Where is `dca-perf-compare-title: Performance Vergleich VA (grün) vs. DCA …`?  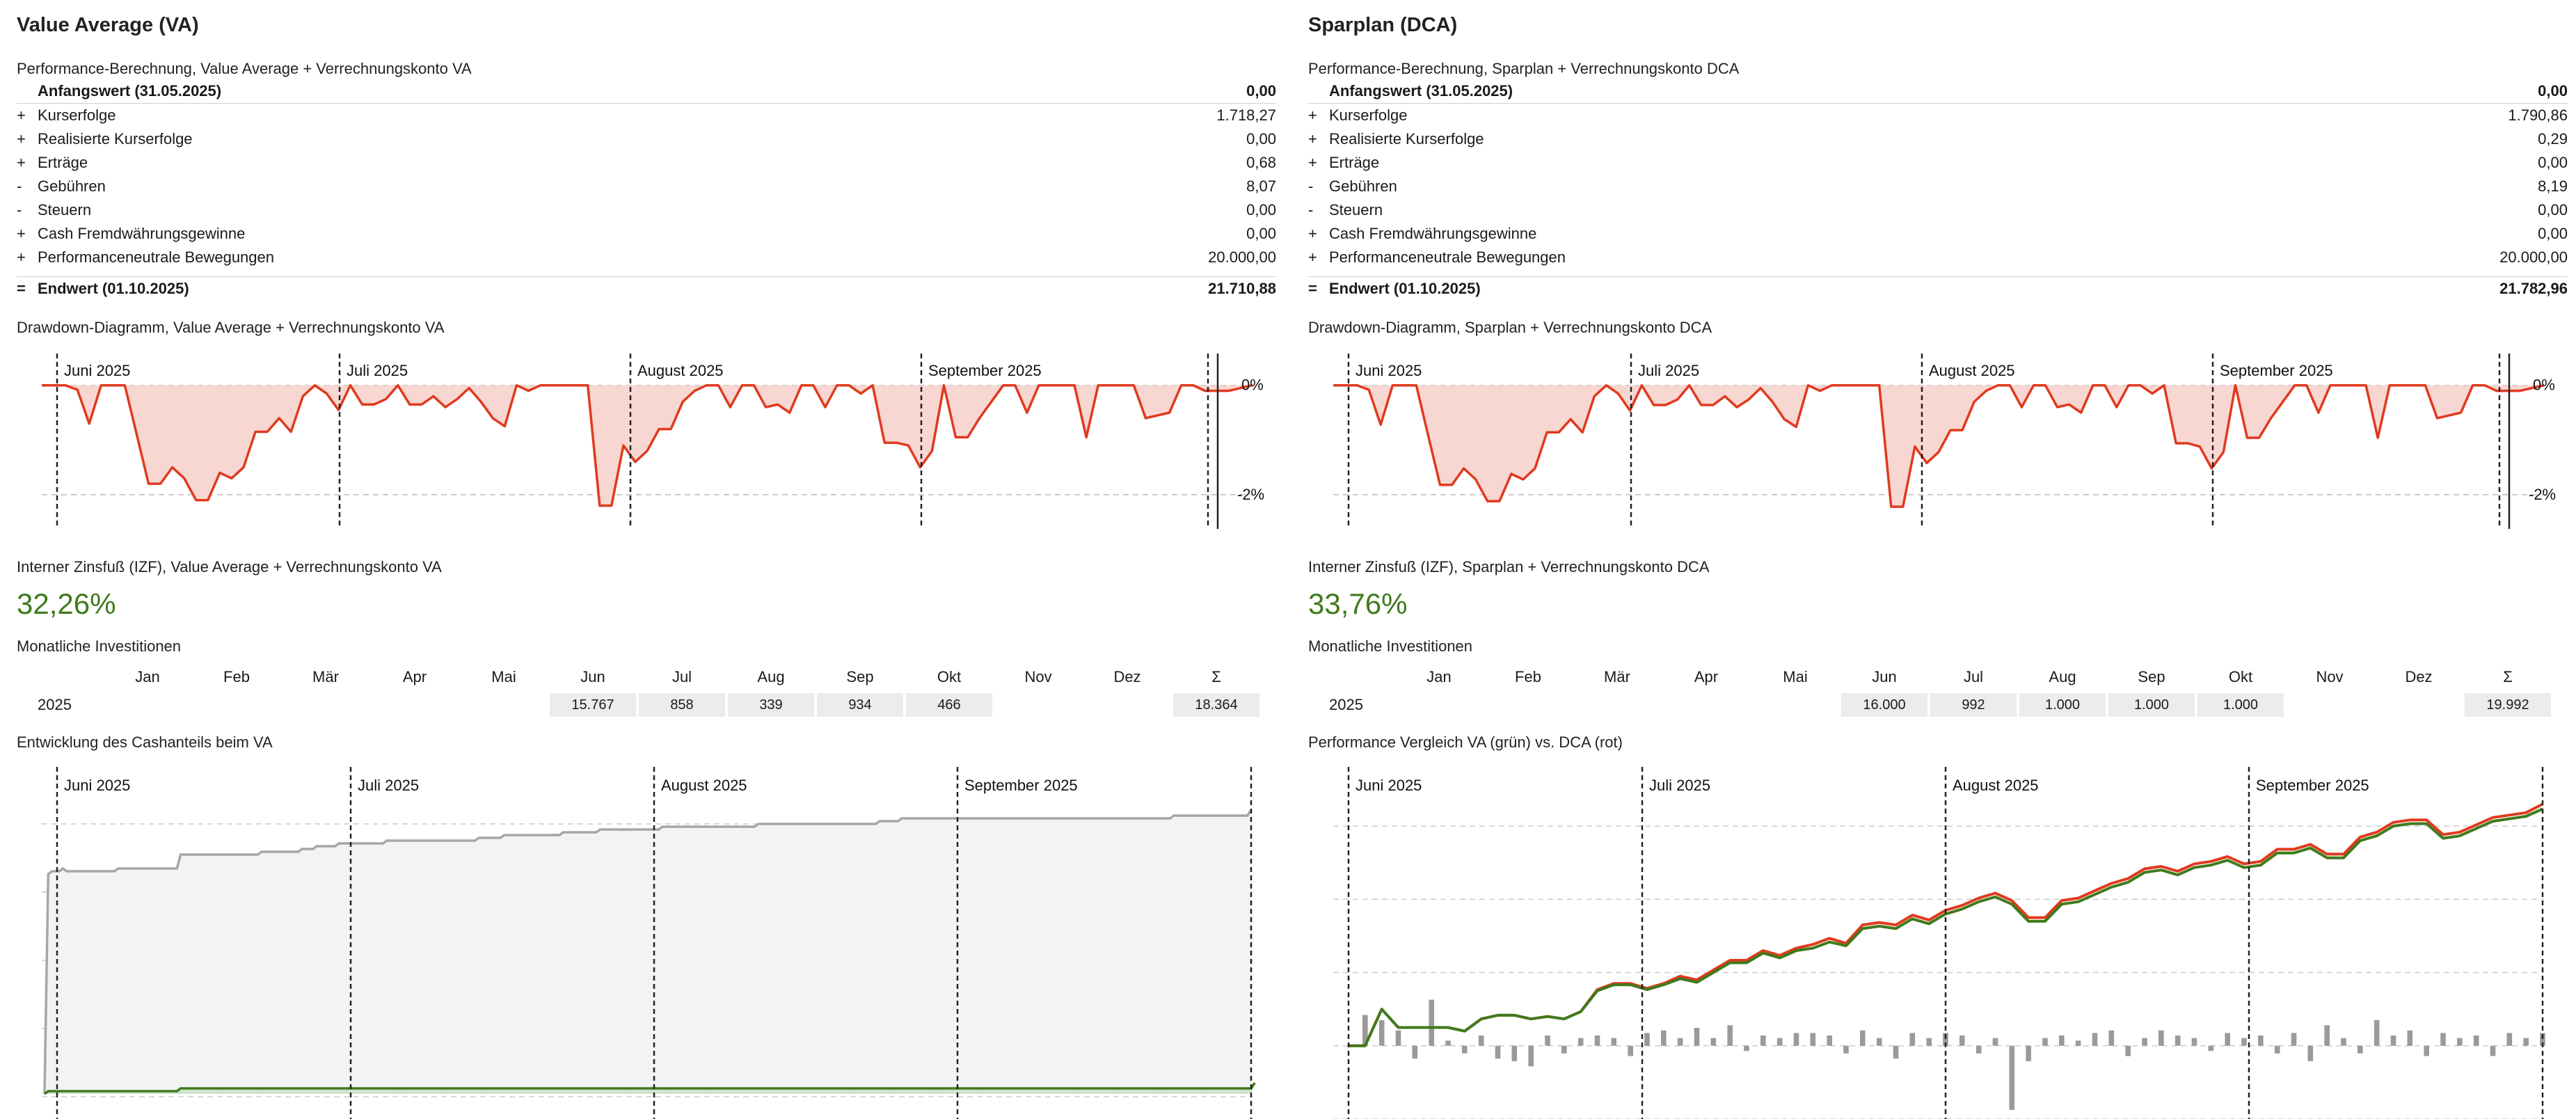 dca-perf-compare-title: Performance Vergleich VA (grün) vs. DCA … is located at coordinates (1465, 742).